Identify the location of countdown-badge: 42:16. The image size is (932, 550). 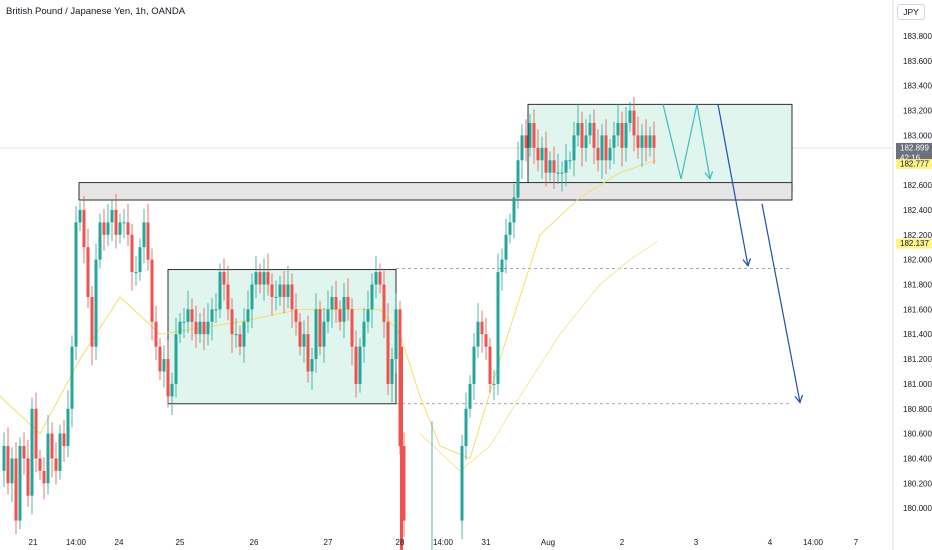
(910, 157).